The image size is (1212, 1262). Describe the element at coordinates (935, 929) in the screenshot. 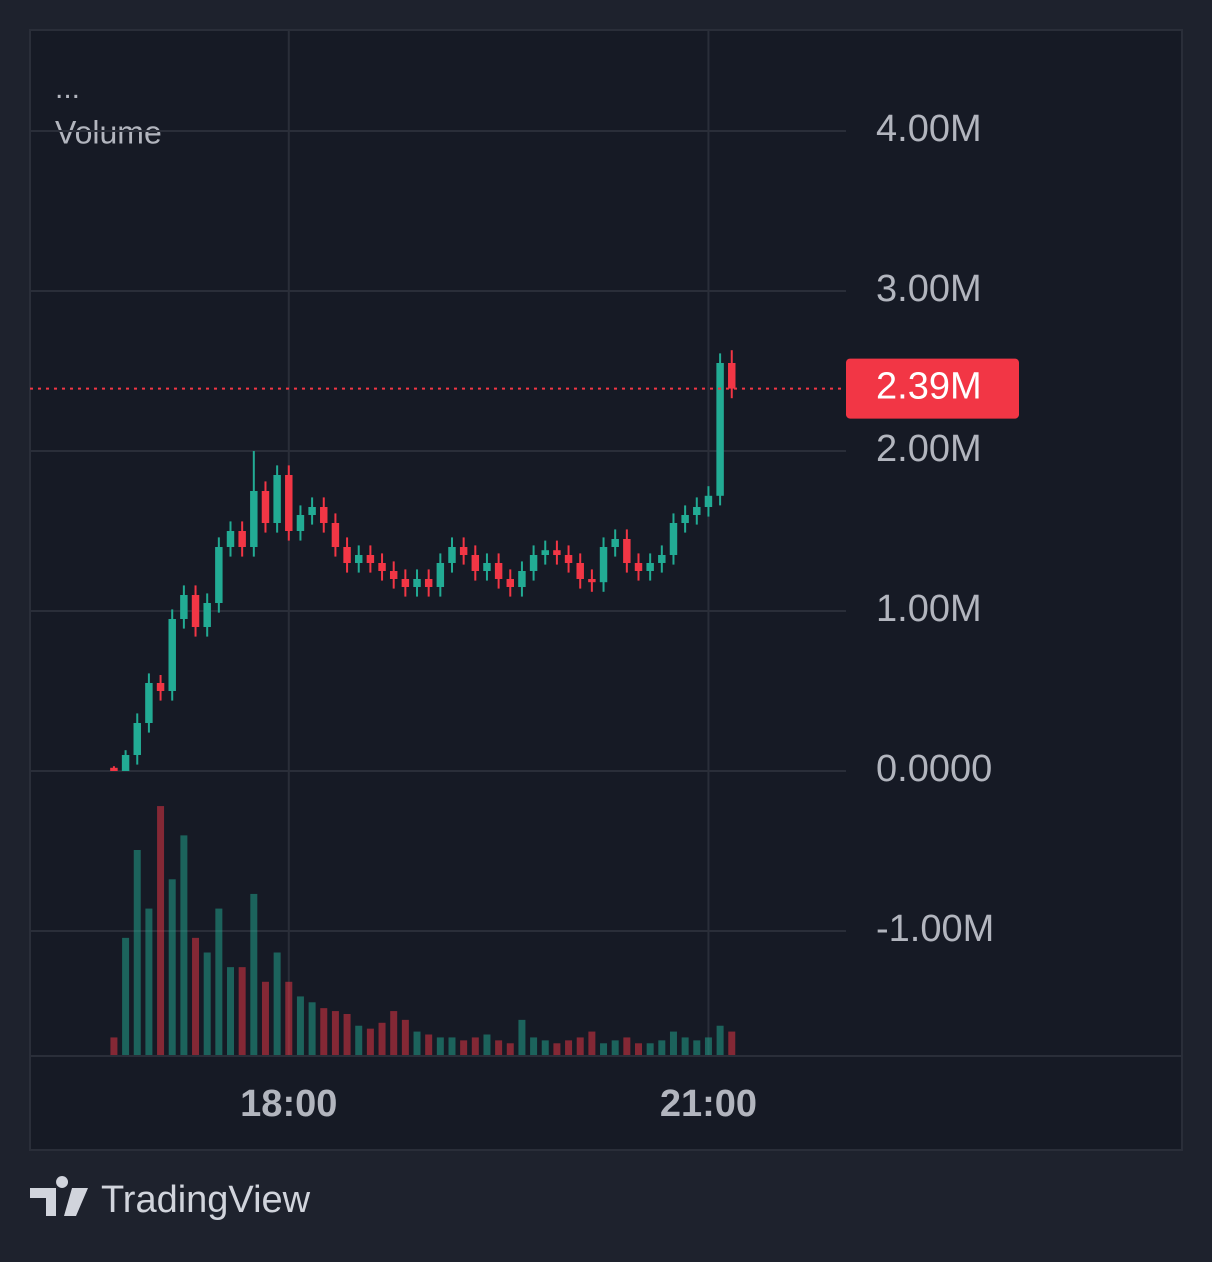

I see `y-tick-label: -1.00M` at that location.